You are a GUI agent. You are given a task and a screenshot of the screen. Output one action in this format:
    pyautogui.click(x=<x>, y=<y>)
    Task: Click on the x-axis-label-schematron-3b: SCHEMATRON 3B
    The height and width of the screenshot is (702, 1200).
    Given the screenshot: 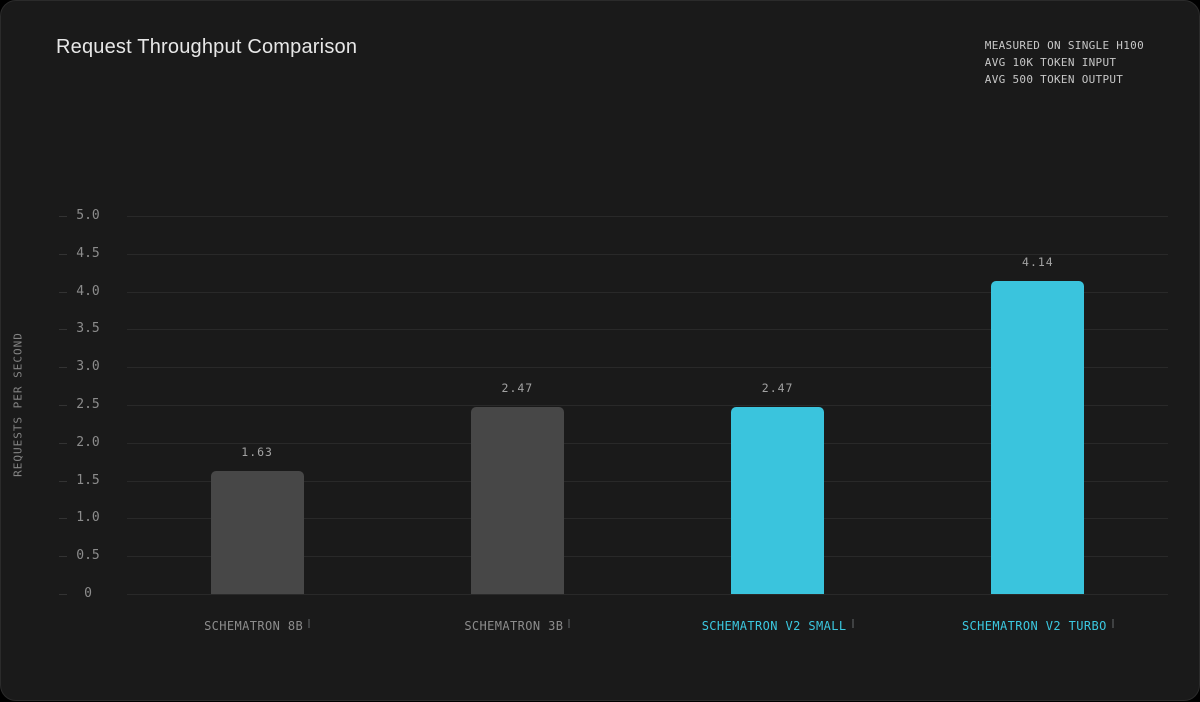 What is the action you would take?
    pyautogui.click(x=517, y=626)
    